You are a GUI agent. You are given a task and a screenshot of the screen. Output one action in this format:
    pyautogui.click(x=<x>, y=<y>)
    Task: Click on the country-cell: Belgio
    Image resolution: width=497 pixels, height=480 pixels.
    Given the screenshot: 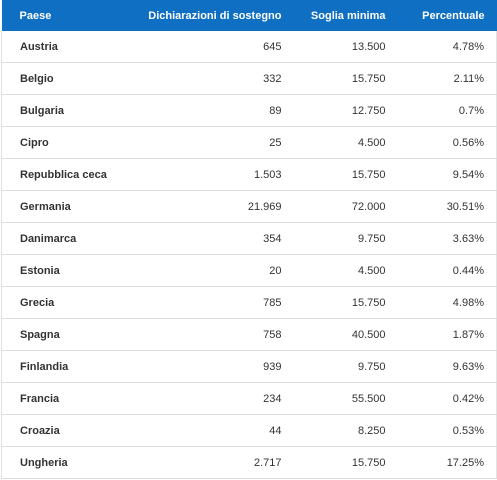 What is the action you would take?
    pyautogui.click(x=61, y=78)
    